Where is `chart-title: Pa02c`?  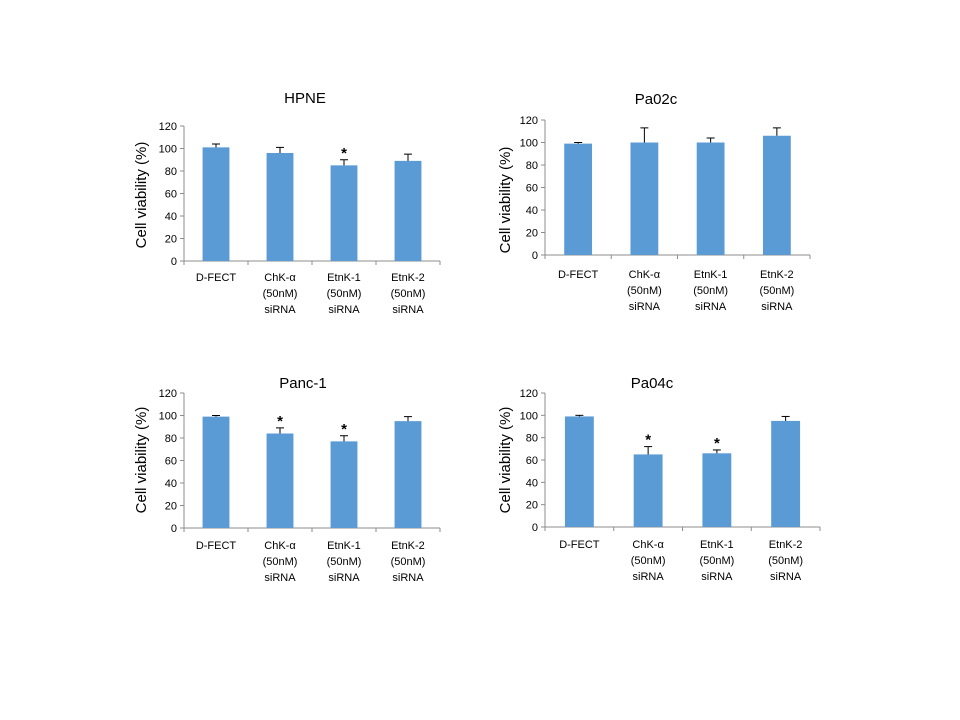
chart-title: Pa02c is located at coordinates (656, 99).